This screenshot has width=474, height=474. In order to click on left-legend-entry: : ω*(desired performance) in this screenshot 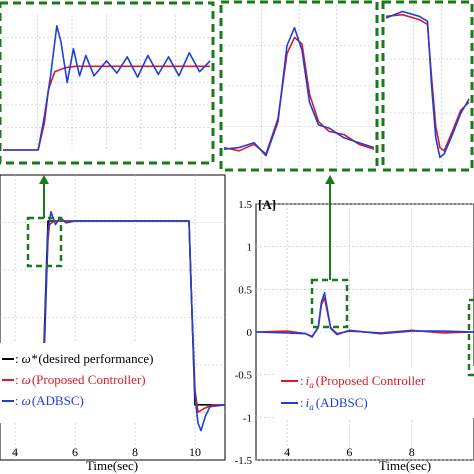, I will do `click(84, 358)`.